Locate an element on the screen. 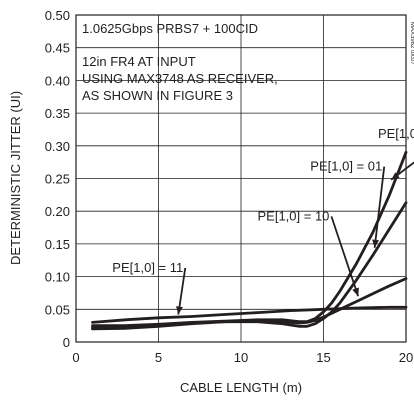 This screenshot has width=414, height=402. x-tick-labels: 0 5 10 15 20 is located at coordinates (242, 357).